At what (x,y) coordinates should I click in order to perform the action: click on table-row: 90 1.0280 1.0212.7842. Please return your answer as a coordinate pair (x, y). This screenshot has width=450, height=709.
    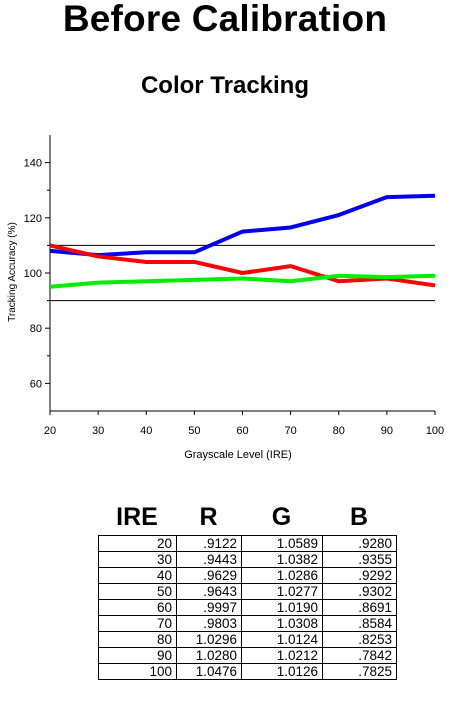
    Looking at the image, I should click on (247, 655).